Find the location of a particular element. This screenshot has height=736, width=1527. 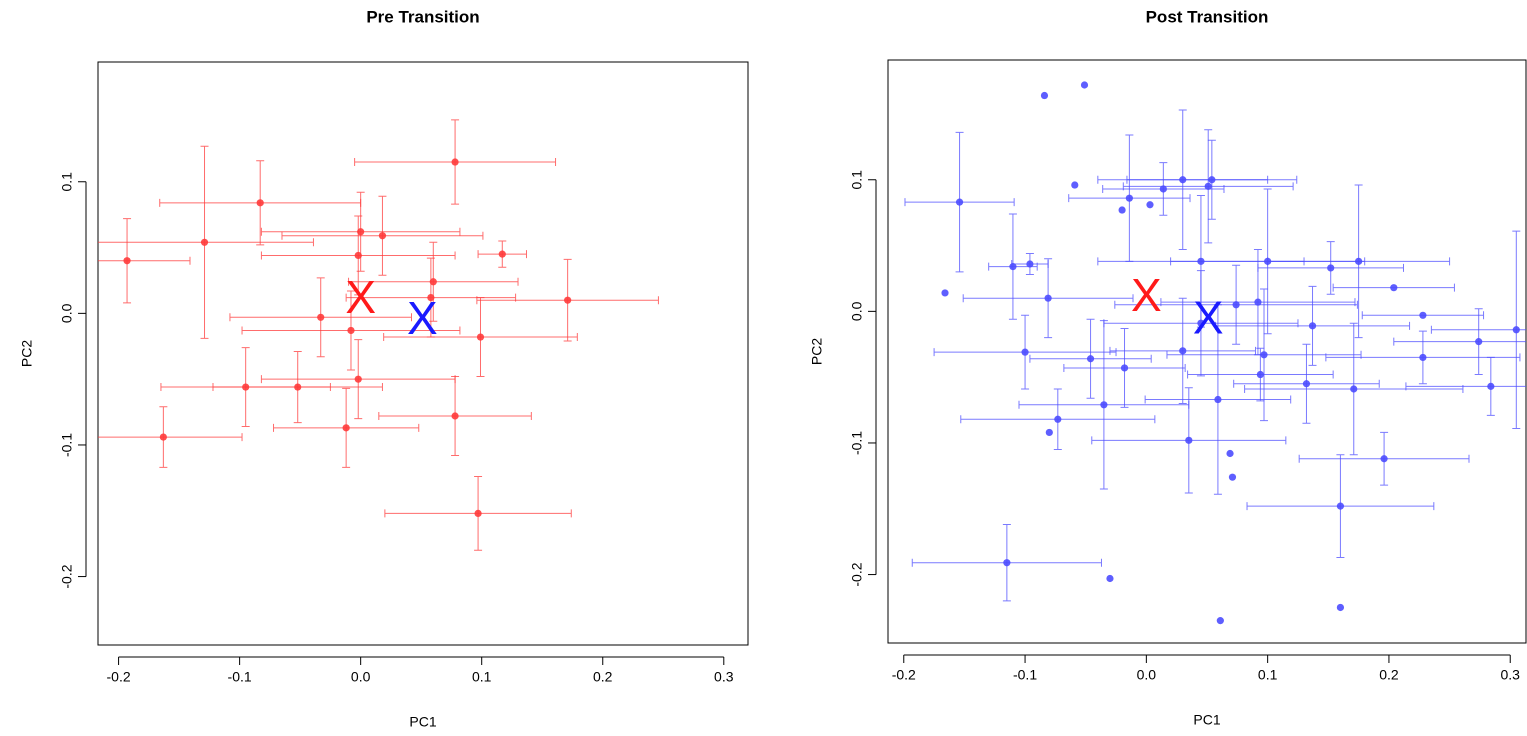

x-tick-label: 0.1 is located at coordinates (1268, 675).